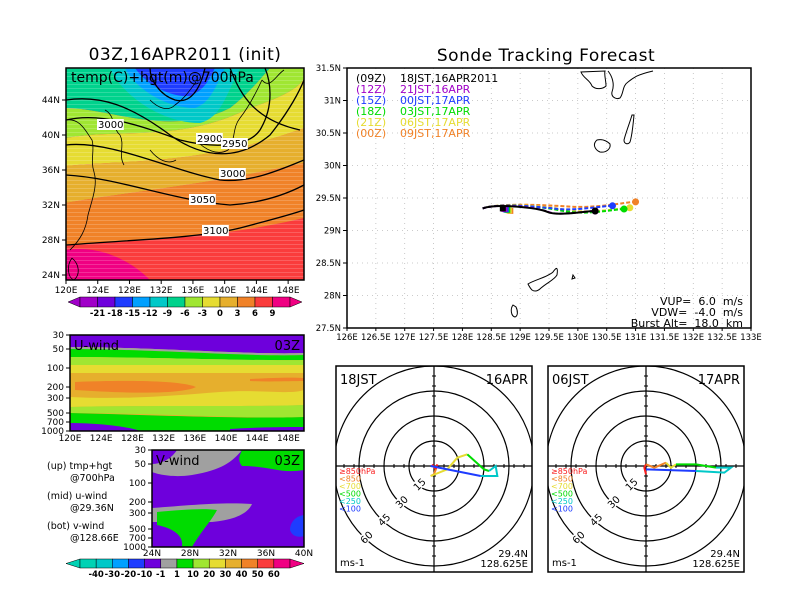 The height and width of the screenshot is (612, 792). Describe the element at coordinates (92, 478) in the screenshot. I see `note-up-b: @700hPa` at that location.